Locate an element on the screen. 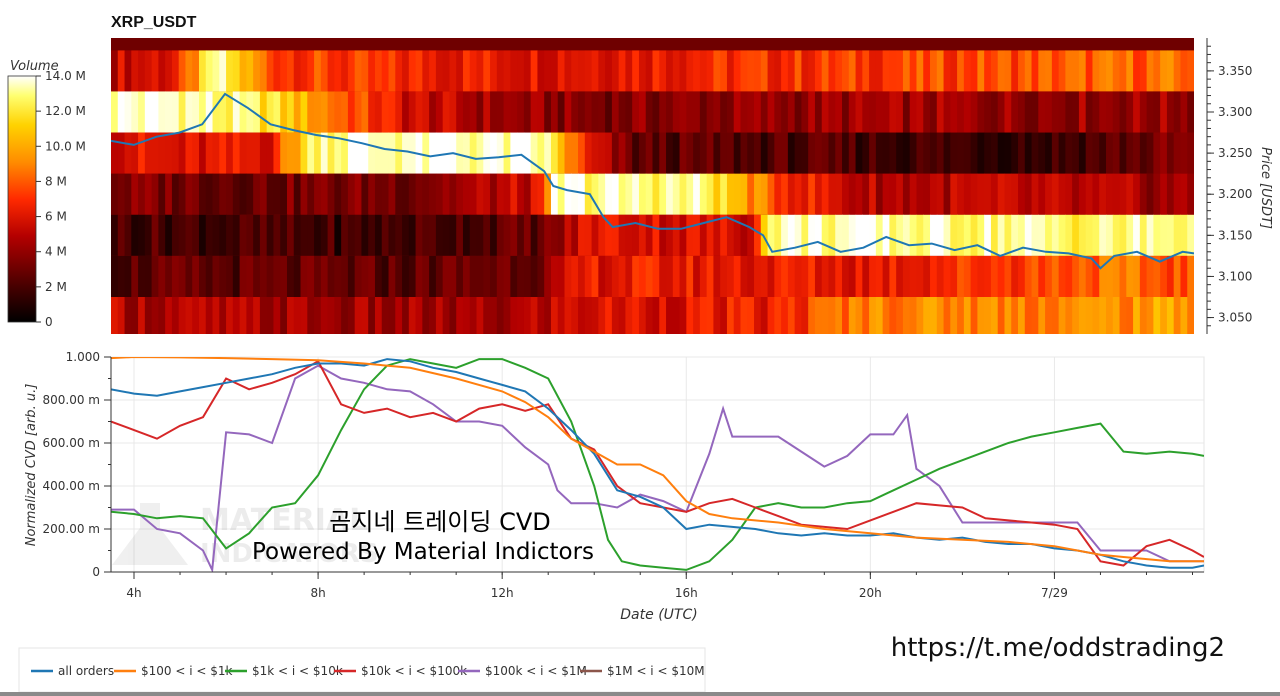 Image resolution: width=1280 pixels, height=696 pixels. colorbar-tick-label: 14.0 M is located at coordinates (65, 76).